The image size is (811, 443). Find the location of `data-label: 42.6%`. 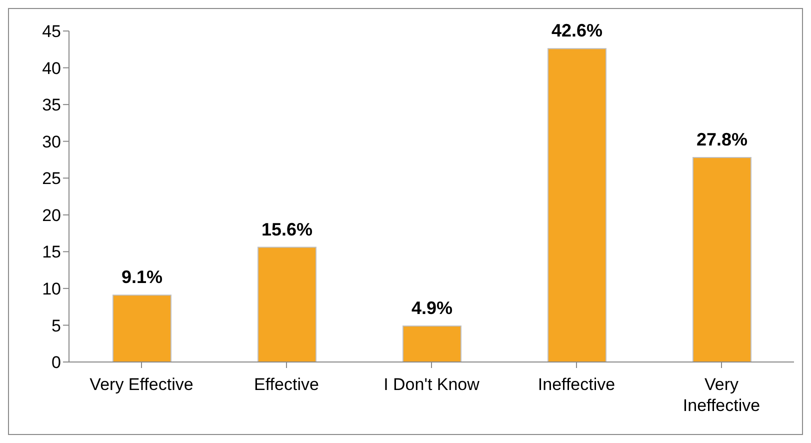

data-label: 42.6% is located at coordinates (577, 30).